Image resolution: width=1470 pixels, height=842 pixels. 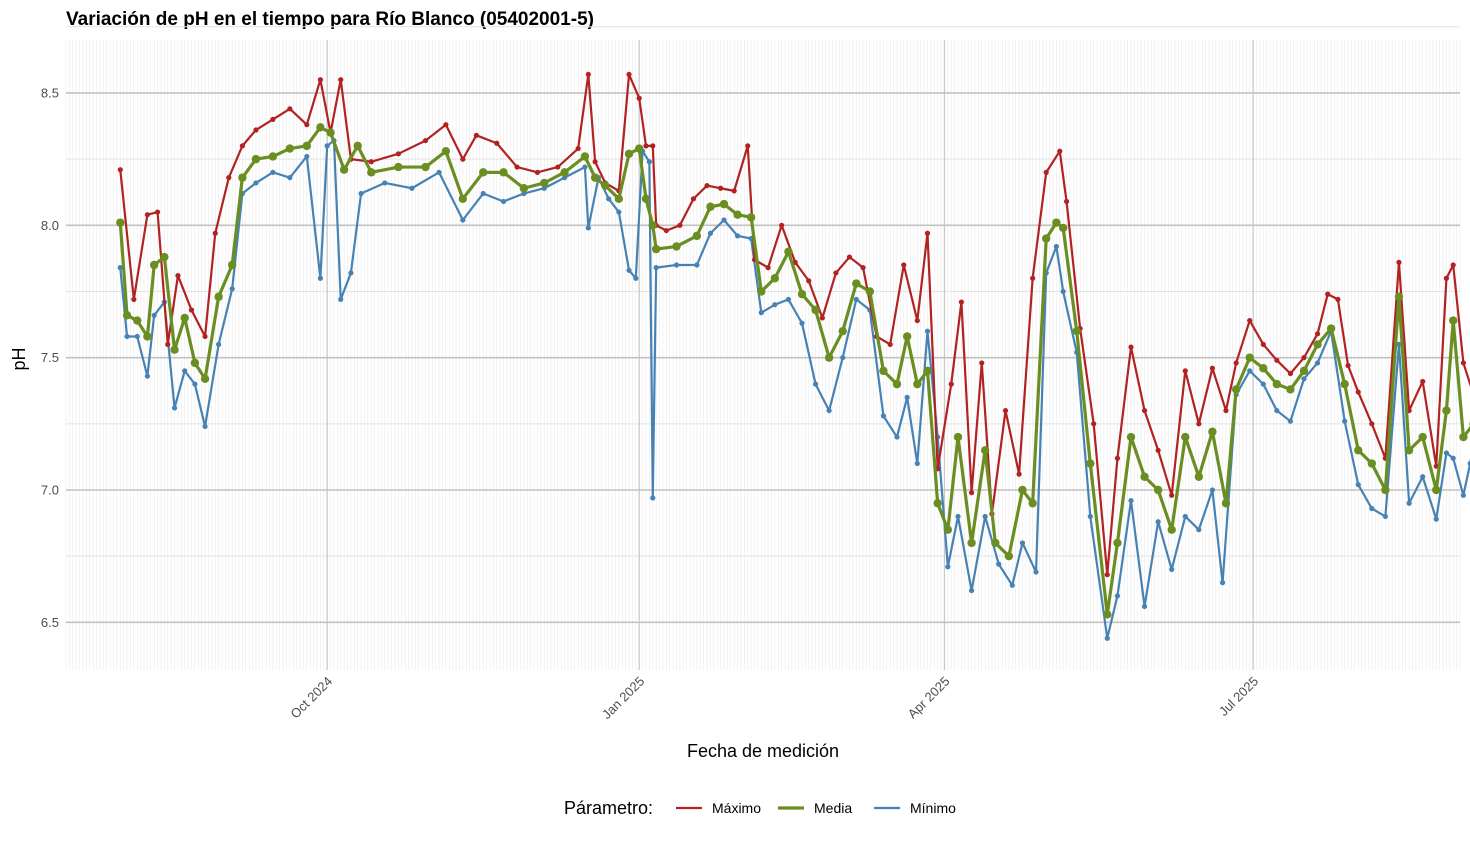 What do you see at coordinates (833, 808) in the screenshot?
I see `legend-label: Media` at bounding box center [833, 808].